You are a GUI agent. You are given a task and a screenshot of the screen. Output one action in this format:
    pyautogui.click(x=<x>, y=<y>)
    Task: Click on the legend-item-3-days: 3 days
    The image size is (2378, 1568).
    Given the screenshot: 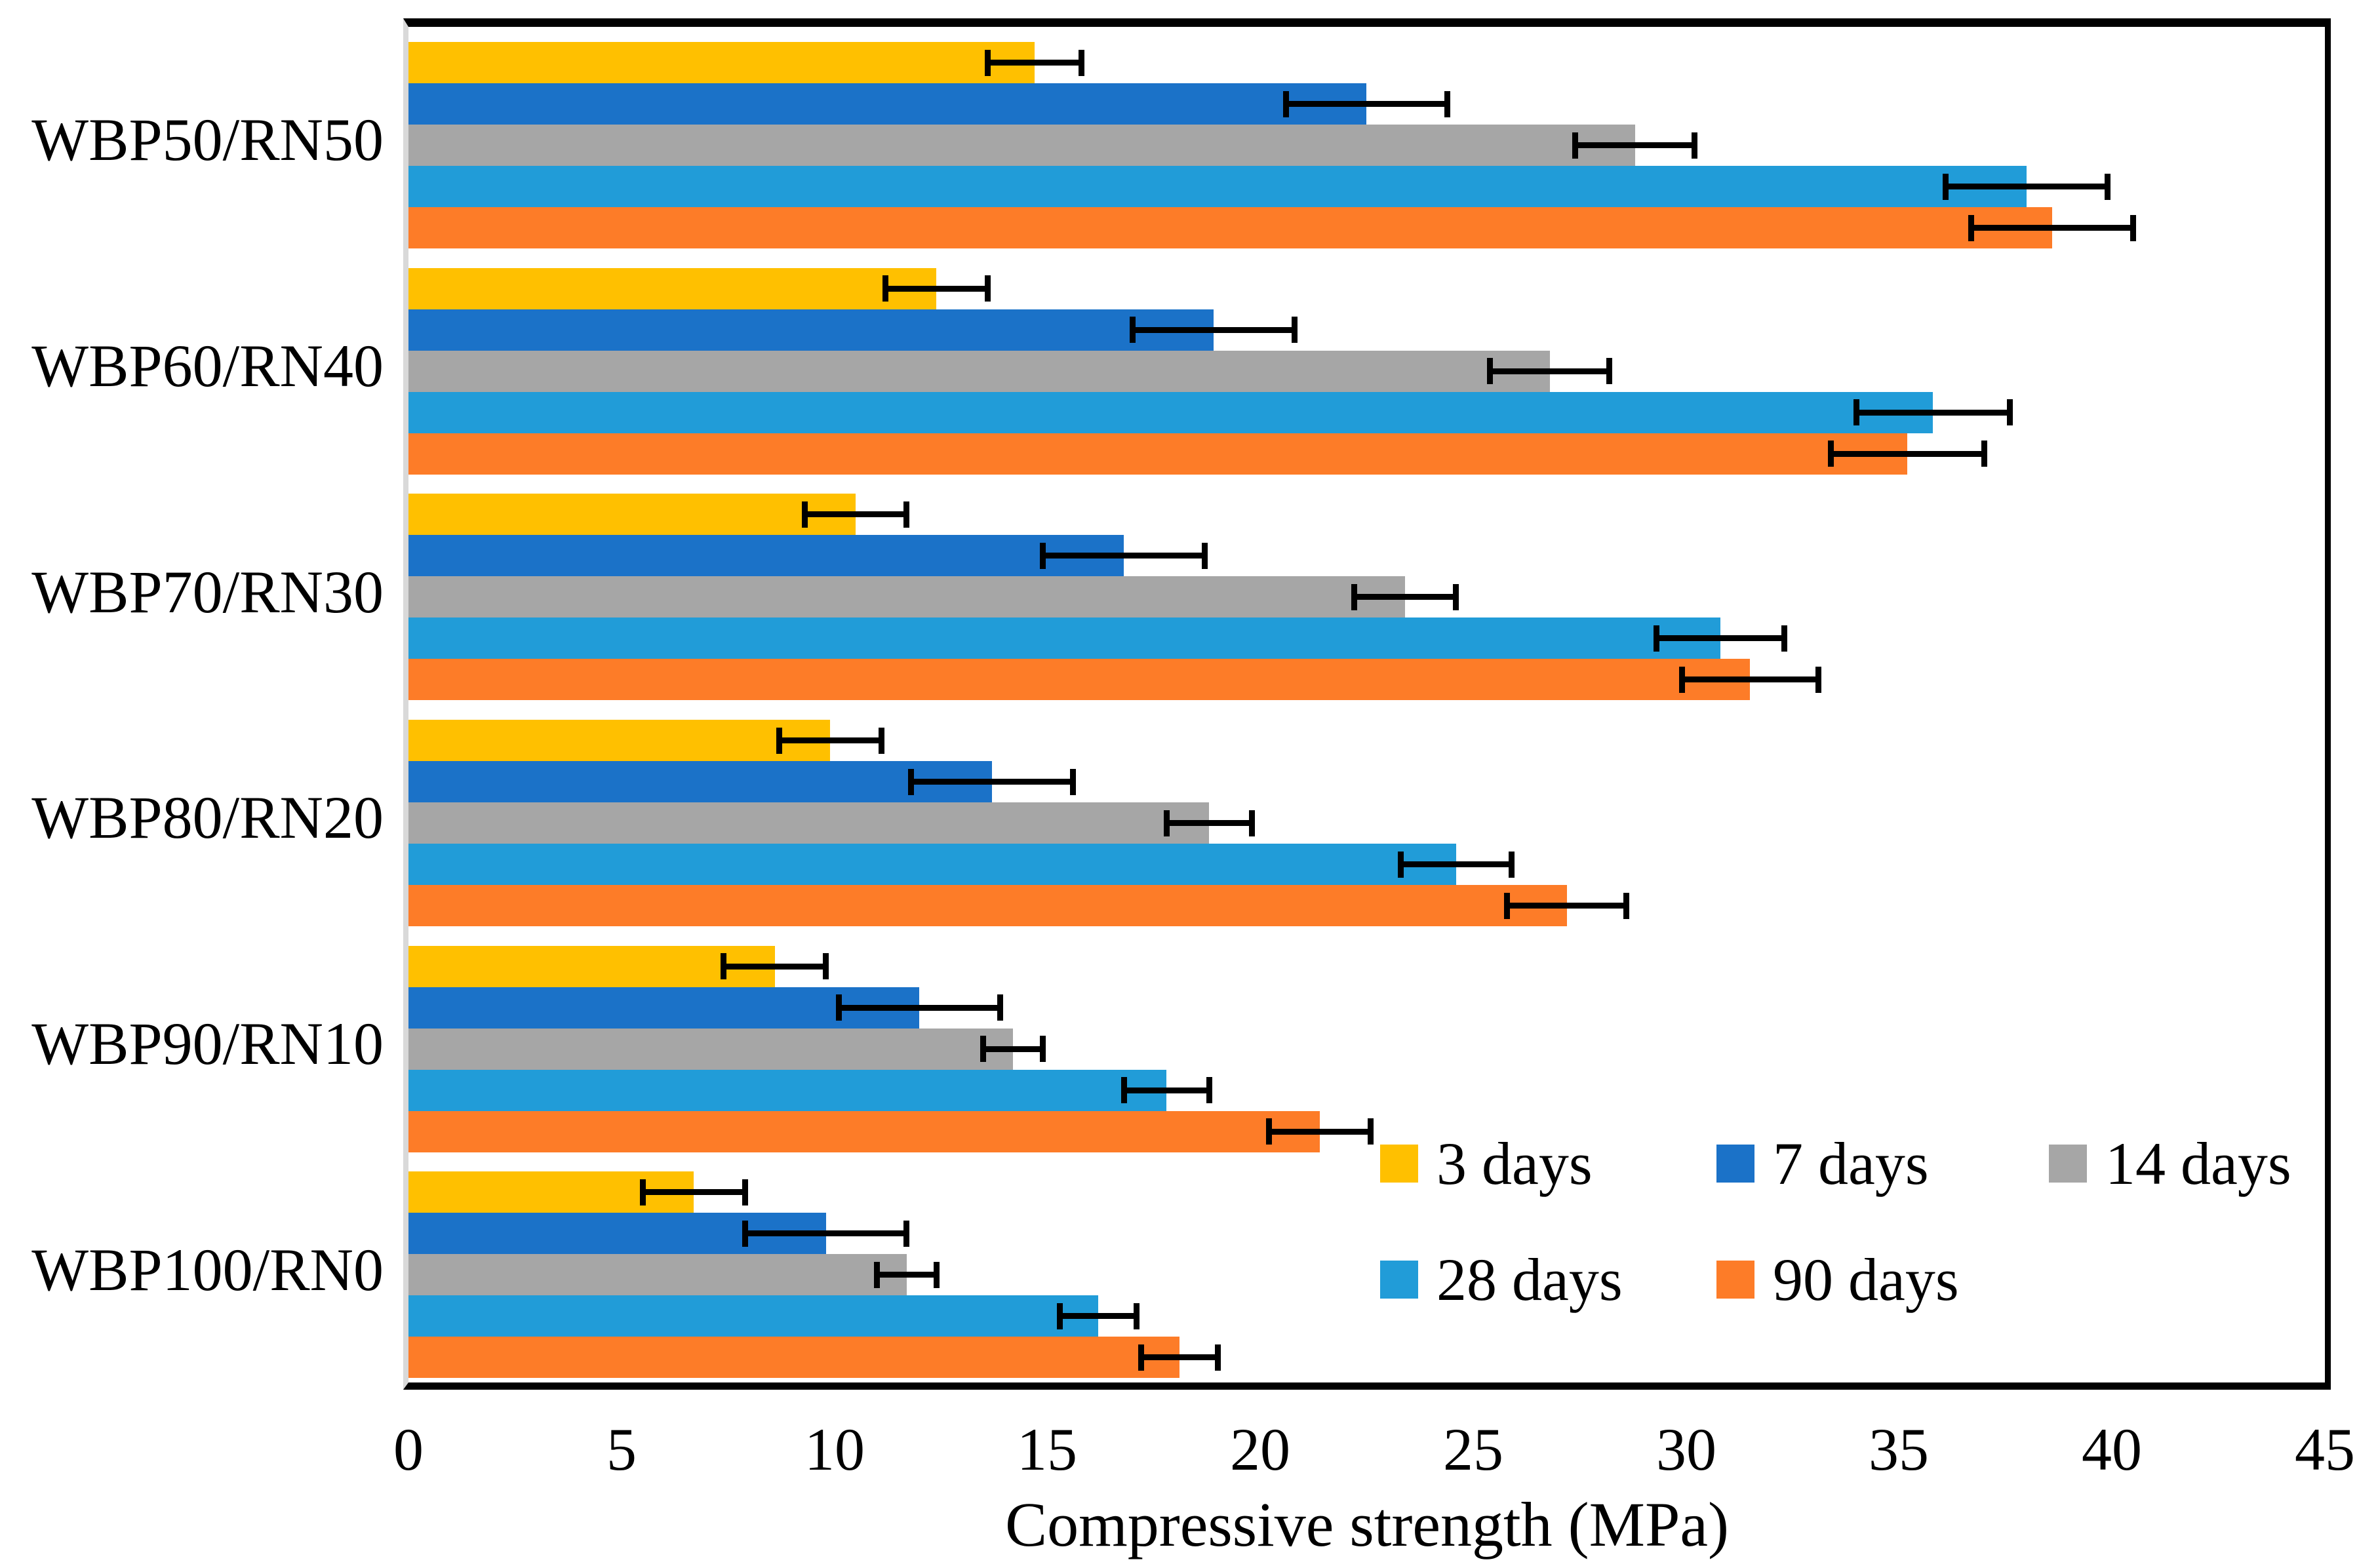 What is the action you would take?
    pyautogui.click(x=1486, y=1163)
    